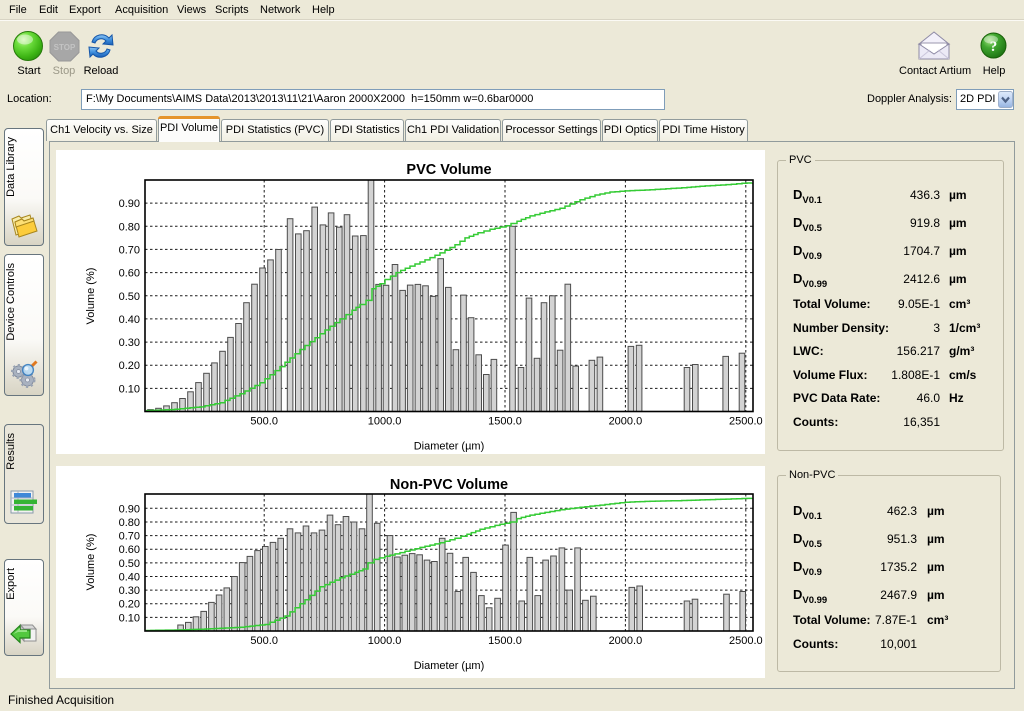 The width and height of the screenshot is (1024, 711). Describe the element at coordinates (448, 170) in the screenshot. I see `svg-text: PVC Volume` at that location.